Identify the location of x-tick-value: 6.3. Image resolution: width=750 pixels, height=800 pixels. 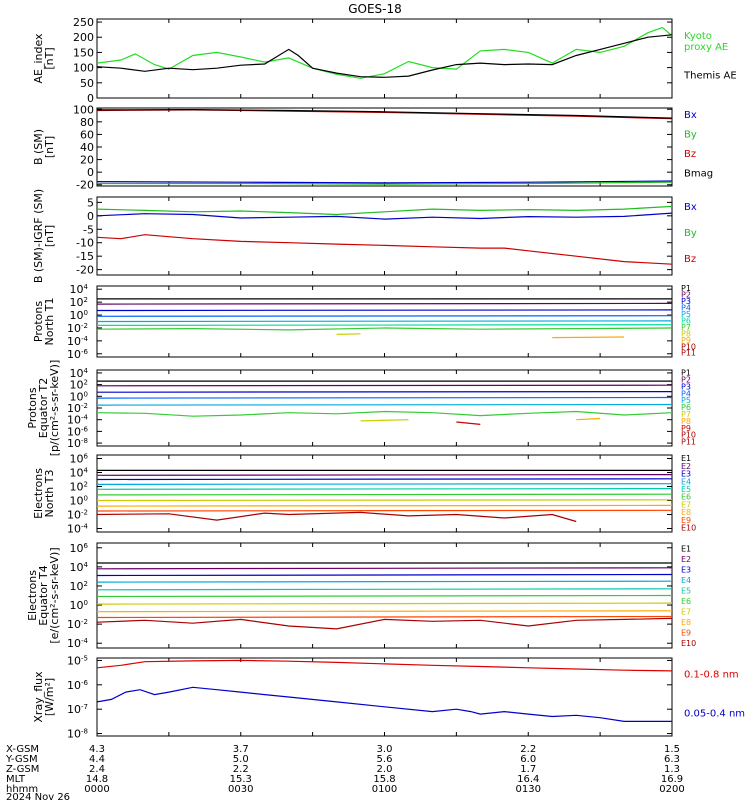
(672, 759).